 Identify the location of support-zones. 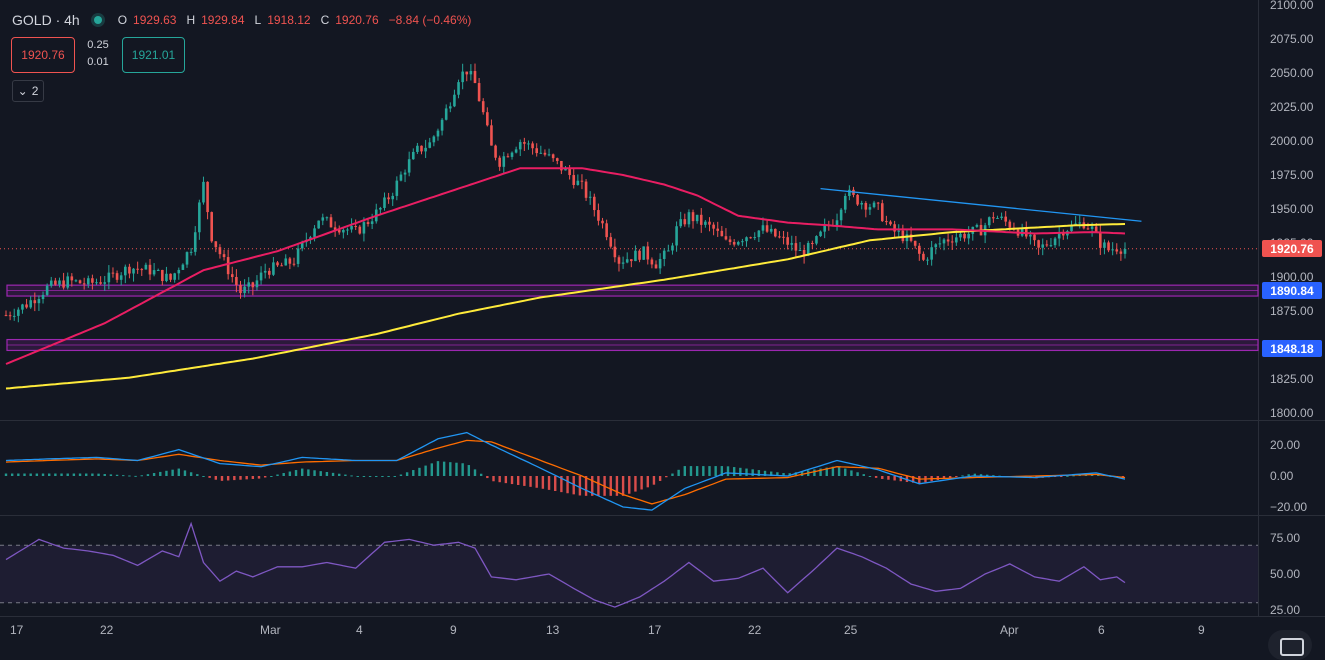
(632, 318).